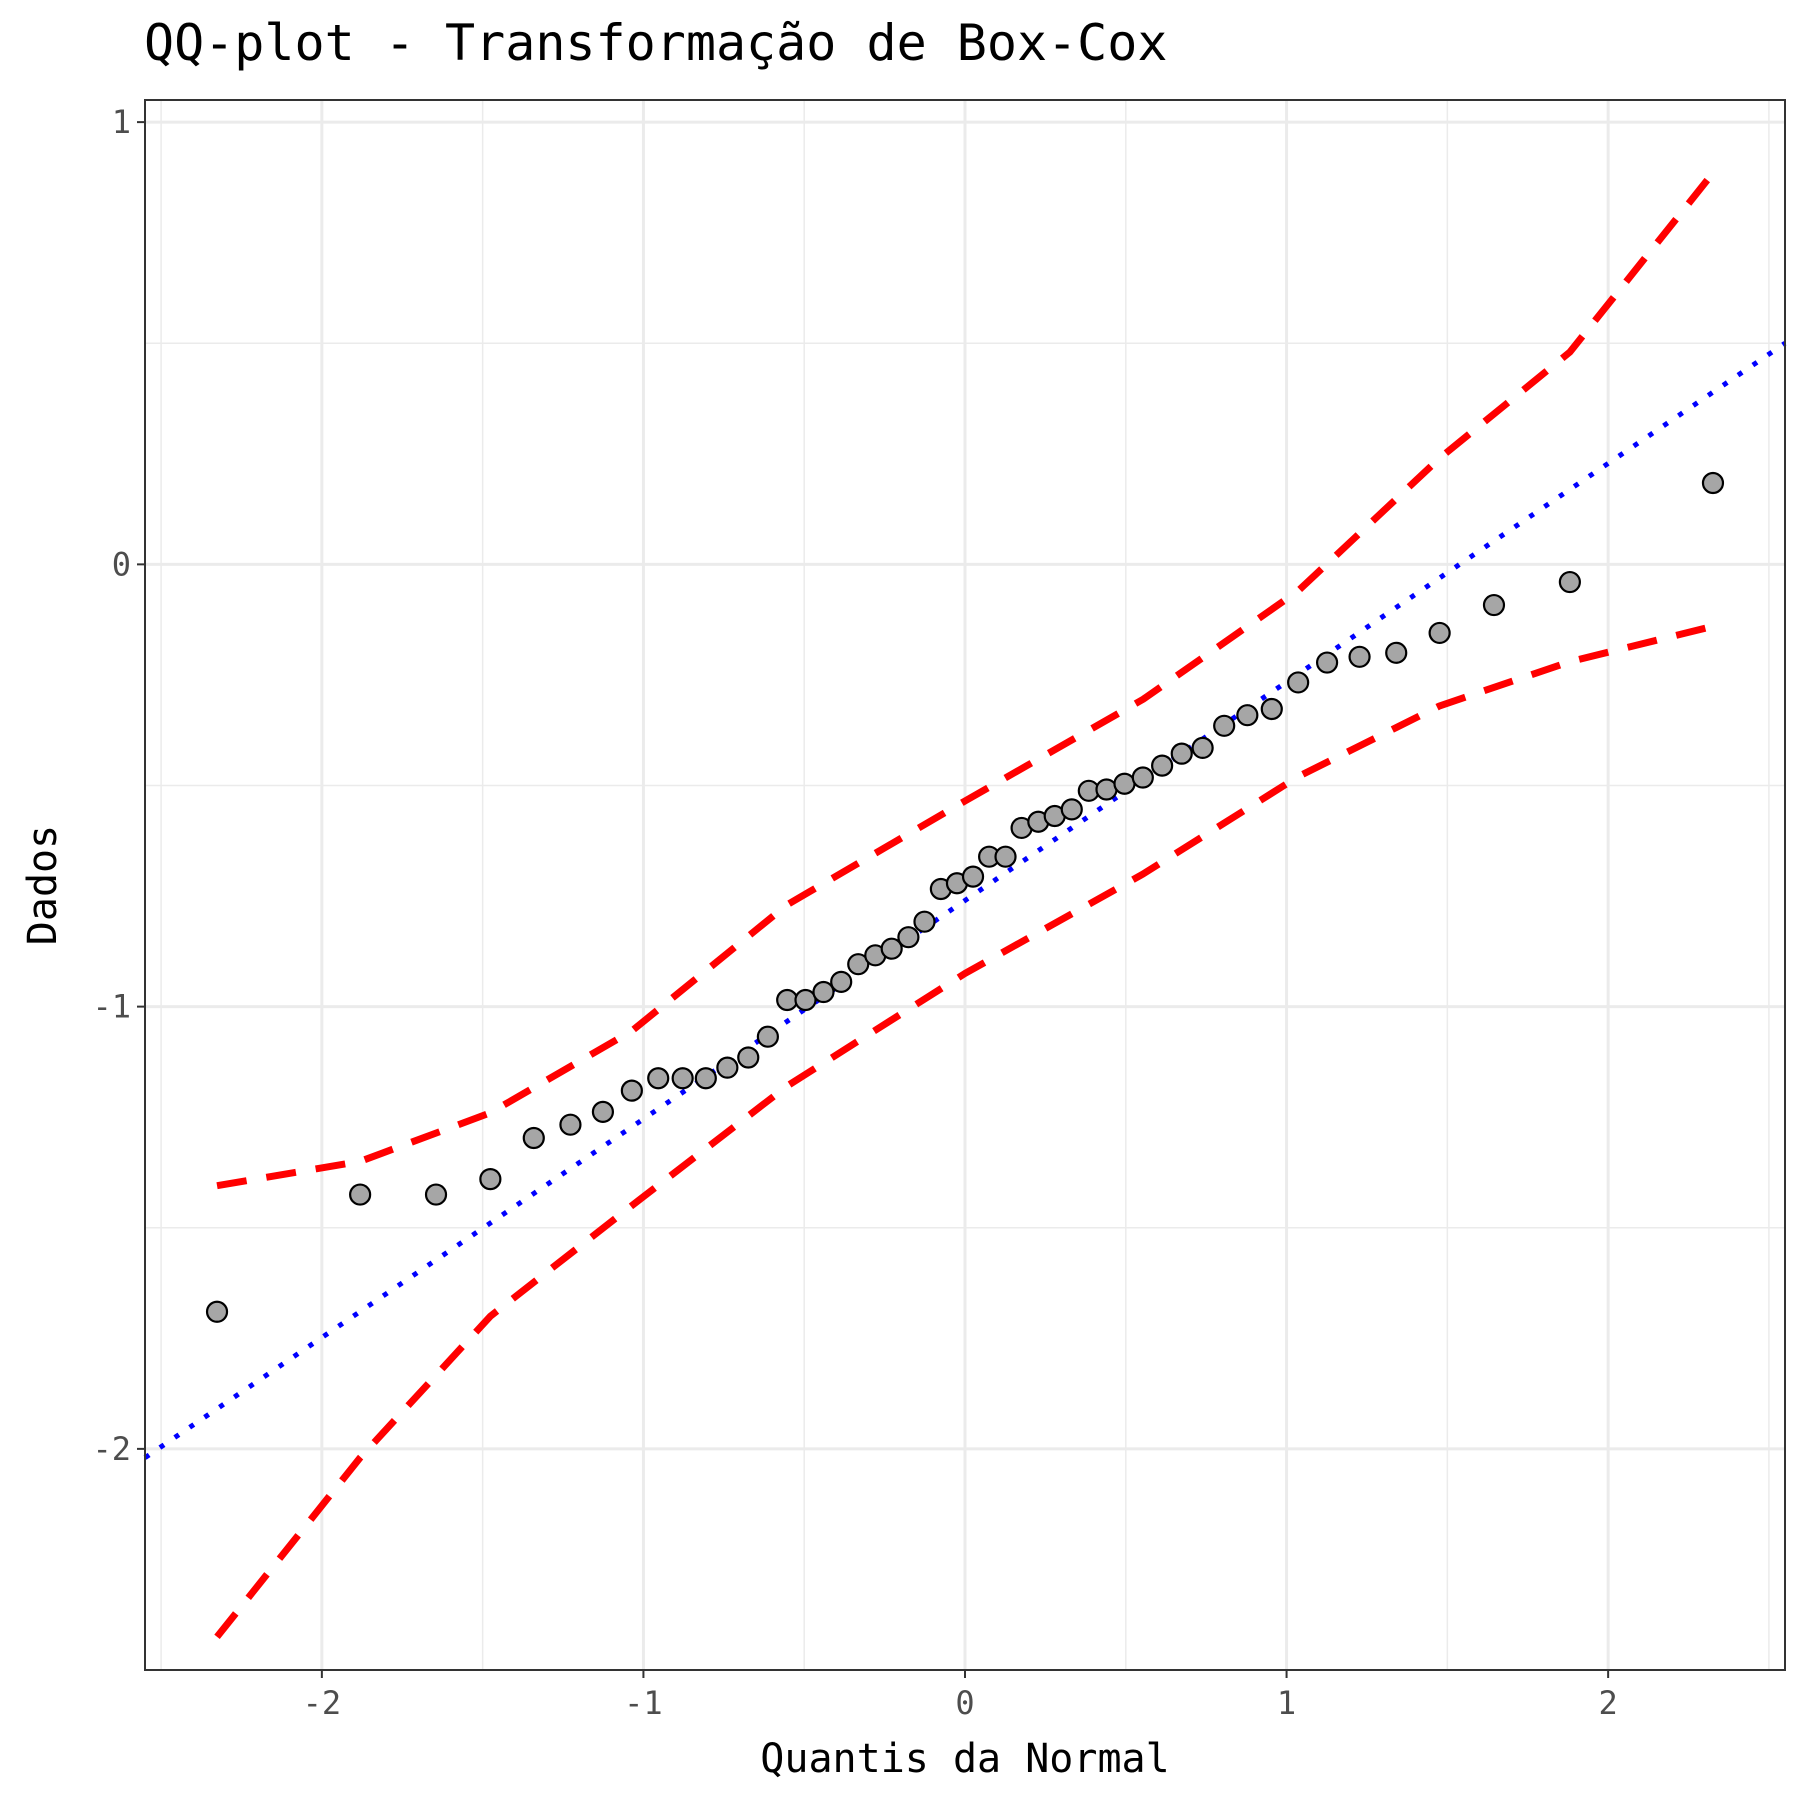  What do you see at coordinates (118, 785) in the screenshot?
I see `y-axis-ticks: -2 -1 0 1` at bounding box center [118, 785].